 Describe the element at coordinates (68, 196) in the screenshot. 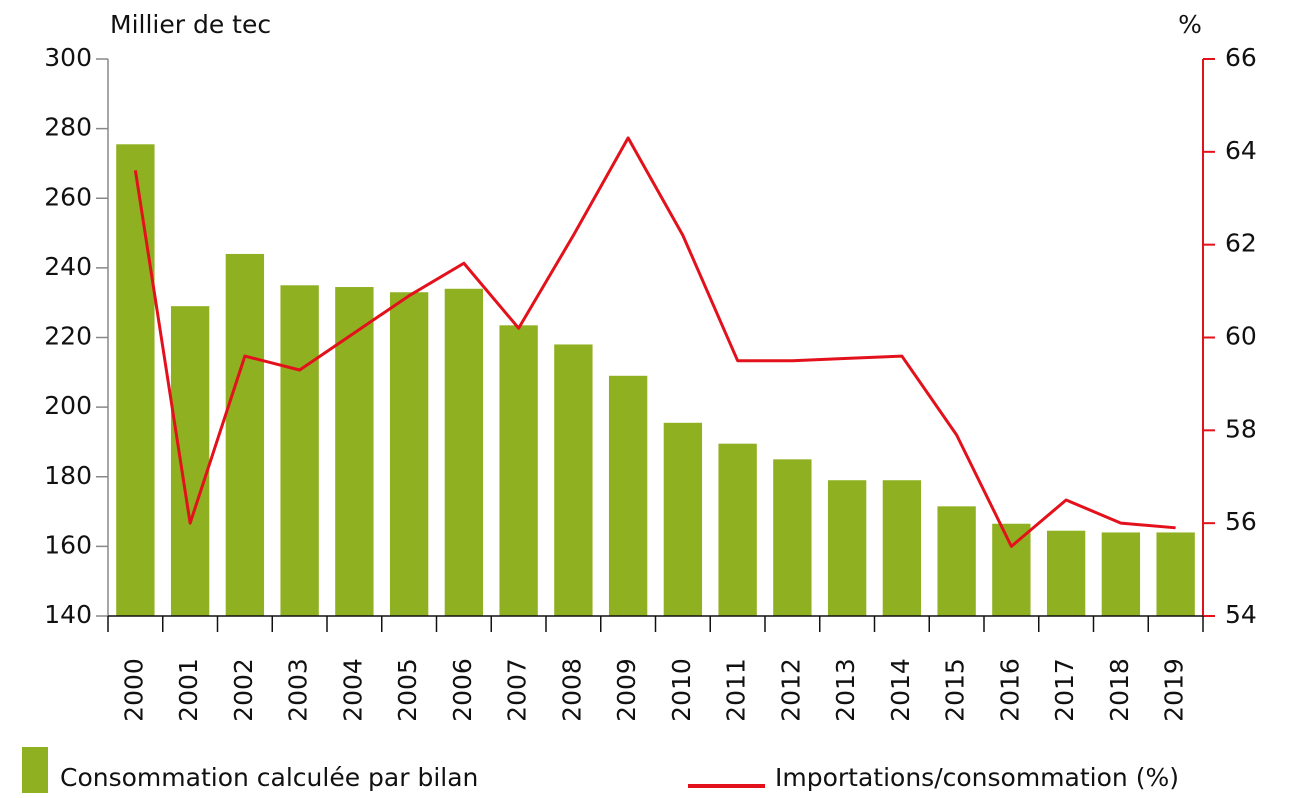

I see `y-tick-label: 260` at that location.